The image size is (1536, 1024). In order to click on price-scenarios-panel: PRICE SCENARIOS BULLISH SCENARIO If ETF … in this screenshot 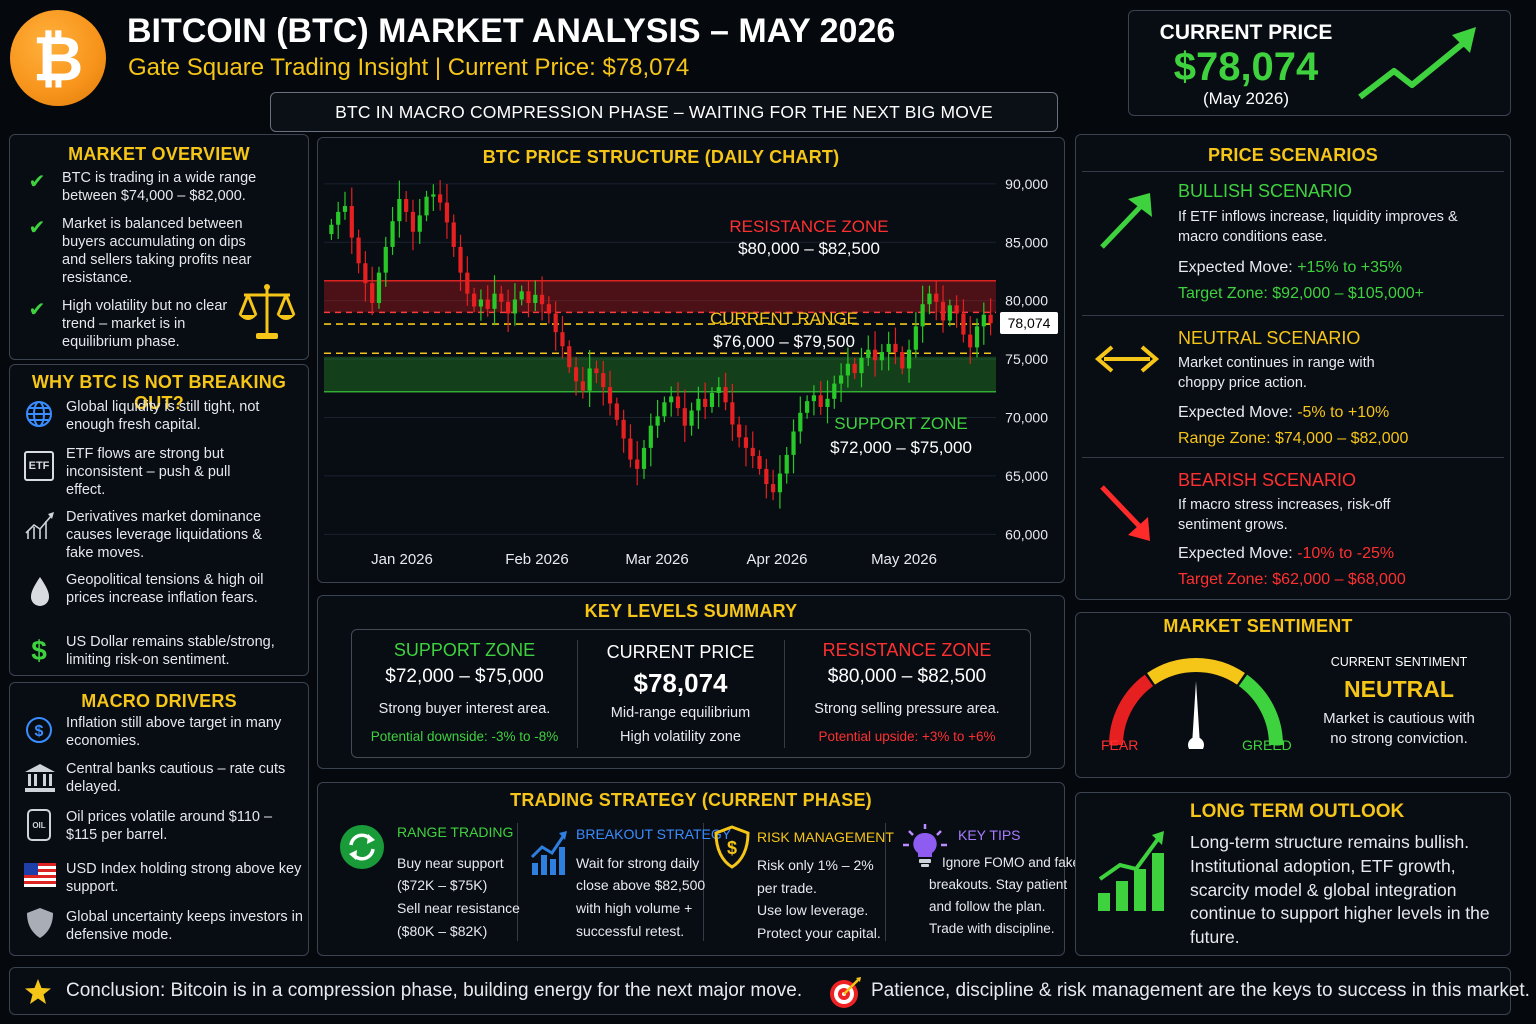, I will do `click(1293, 367)`.